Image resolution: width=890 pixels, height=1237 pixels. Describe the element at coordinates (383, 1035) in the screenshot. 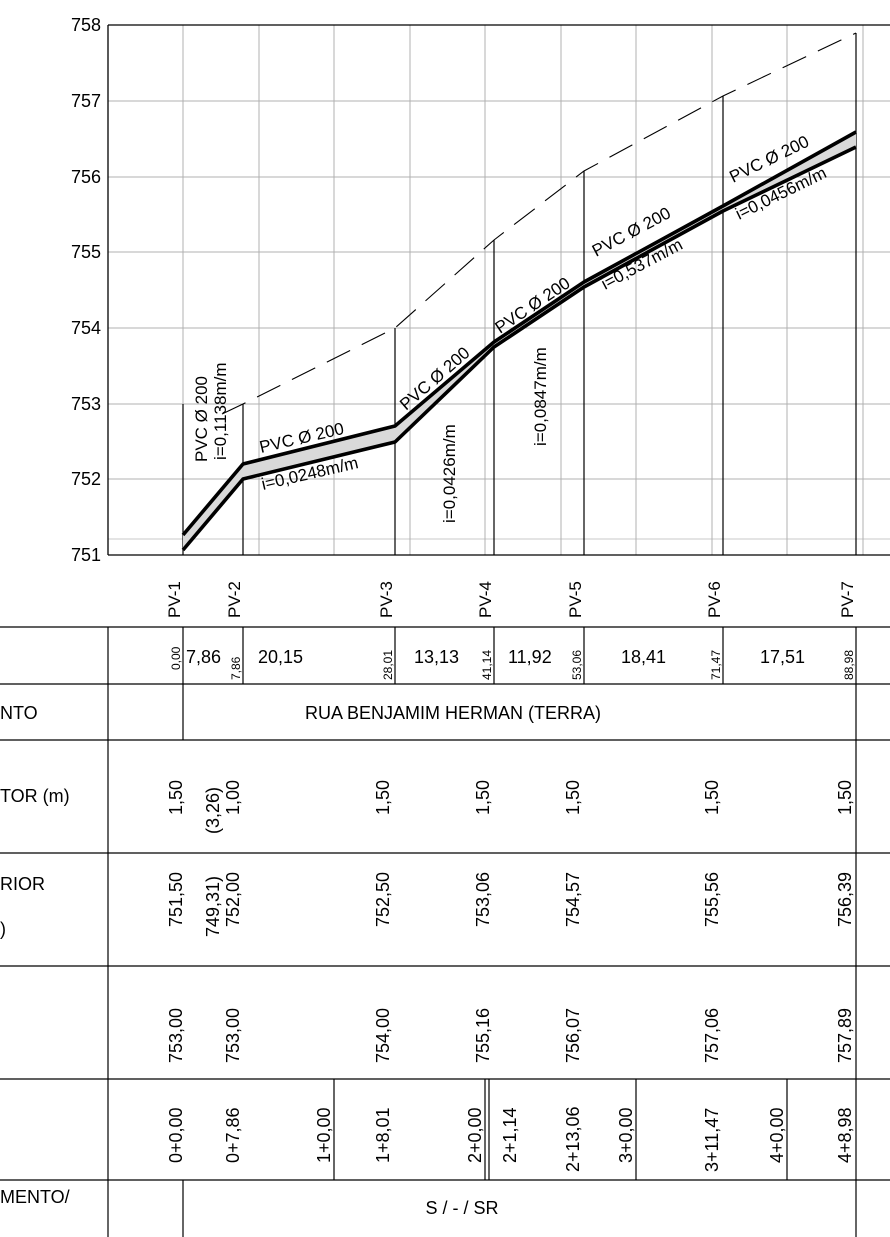

I see `ground-value: 754,00` at that location.